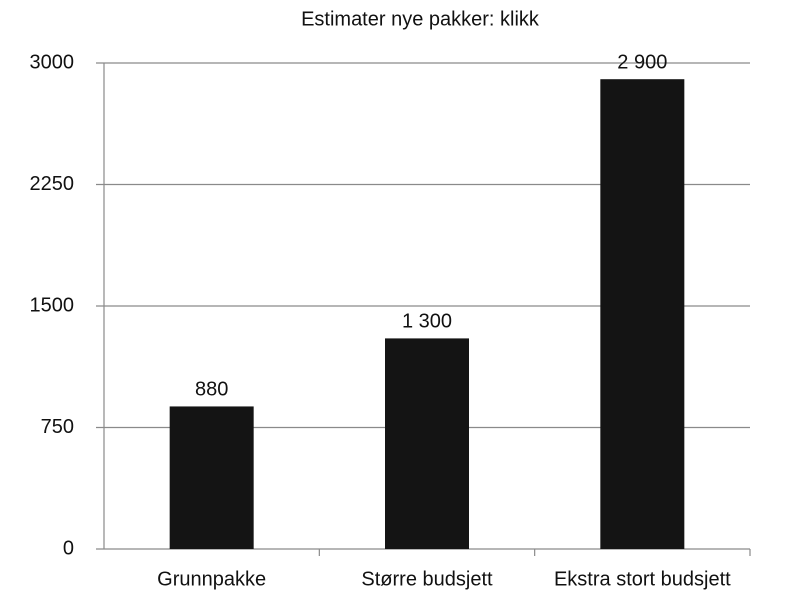 The image size is (800, 605). What do you see at coordinates (68, 548) in the screenshot?
I see `y-tick-label: 0` at bounding box center [68, 548].